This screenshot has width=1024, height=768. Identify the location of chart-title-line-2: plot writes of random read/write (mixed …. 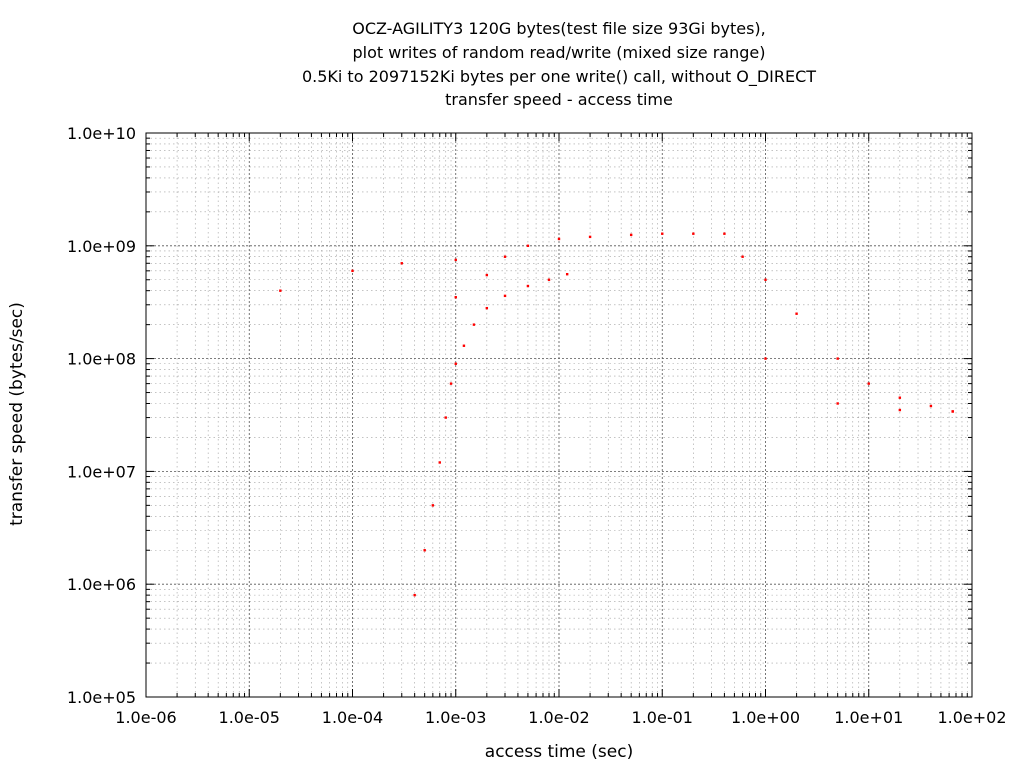
(559, 52).